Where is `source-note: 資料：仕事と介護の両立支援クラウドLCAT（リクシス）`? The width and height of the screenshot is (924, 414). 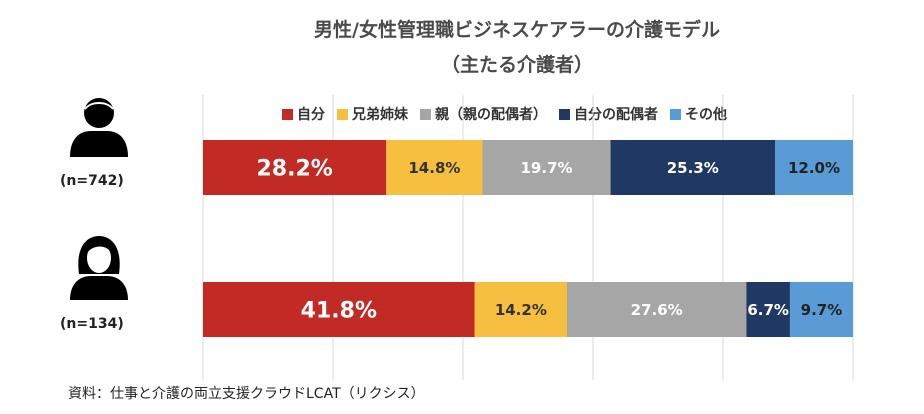 source-note: 資料：仕事と介護の両立支援クラウドLCAT（リクシス） is located at coordinates (246, 394).